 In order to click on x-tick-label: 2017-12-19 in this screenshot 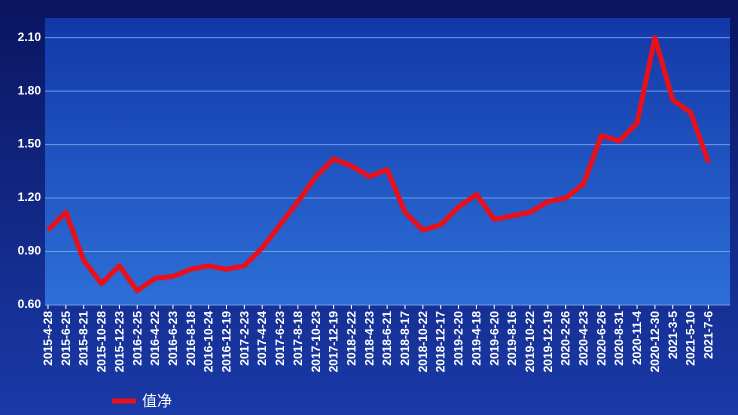, I will do `click(334, 342)`.